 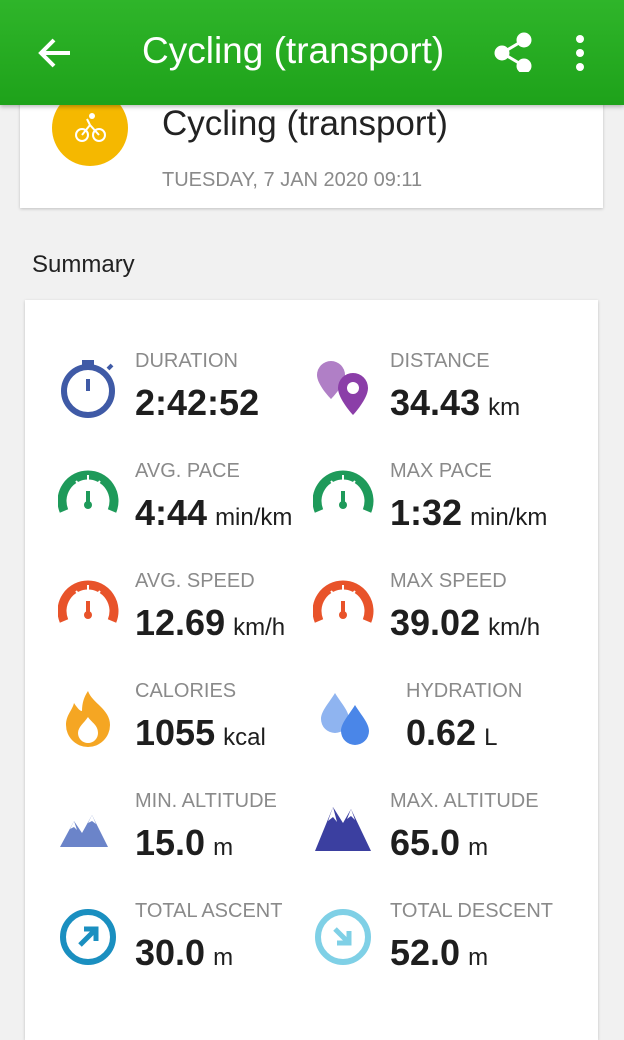 I want to click on share-button, so click(x=514, y=52).